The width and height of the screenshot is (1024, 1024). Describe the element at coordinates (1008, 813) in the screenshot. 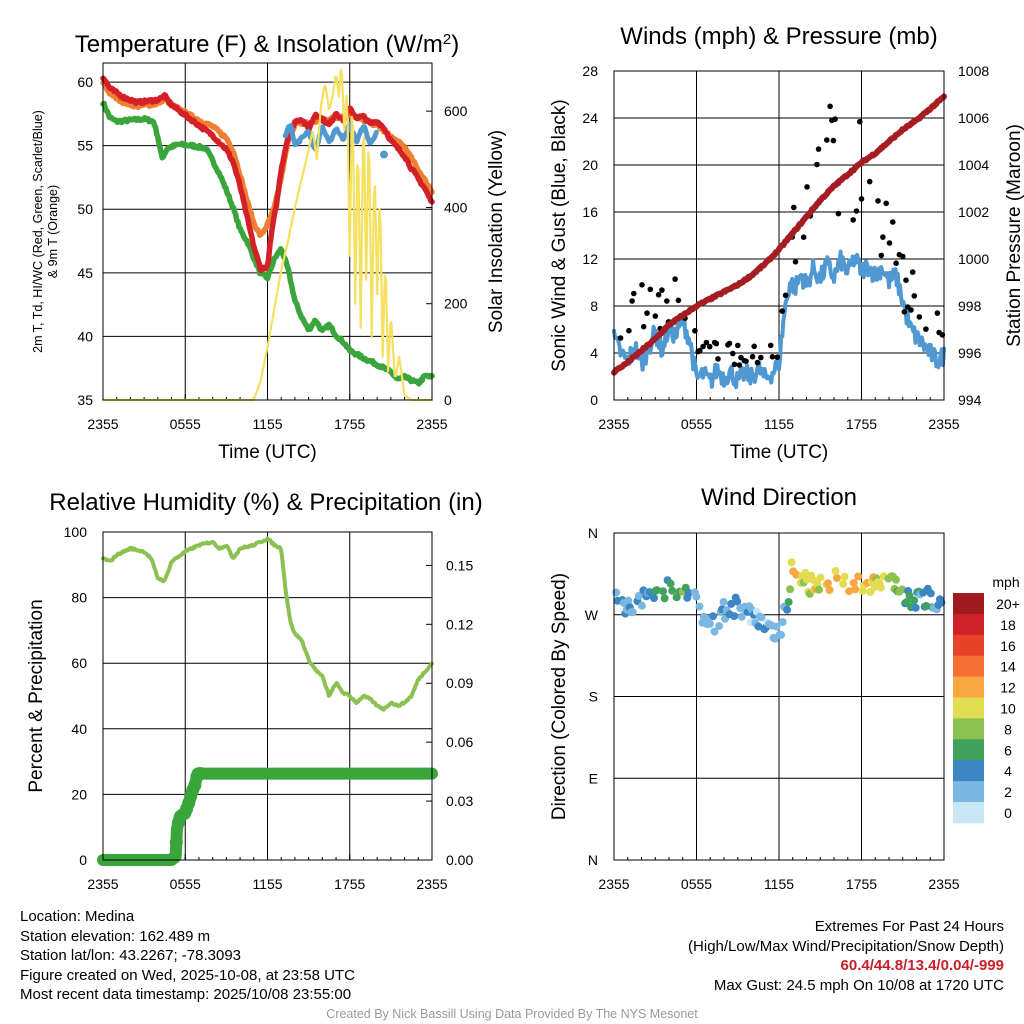

I see `colorbar-label: 0` at that location.